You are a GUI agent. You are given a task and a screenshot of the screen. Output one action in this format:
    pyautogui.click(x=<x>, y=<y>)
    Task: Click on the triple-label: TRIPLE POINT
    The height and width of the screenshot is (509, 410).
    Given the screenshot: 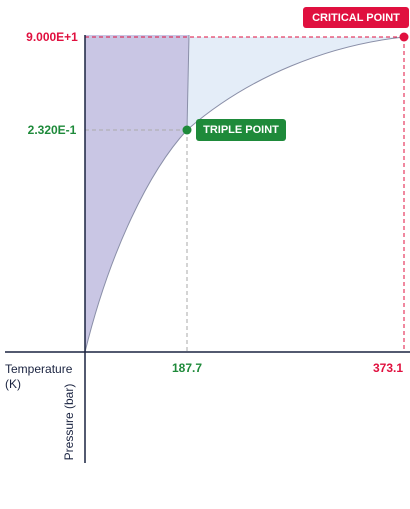 What is the action you would take?
    pyautogui.click(x=241, y=130)
    